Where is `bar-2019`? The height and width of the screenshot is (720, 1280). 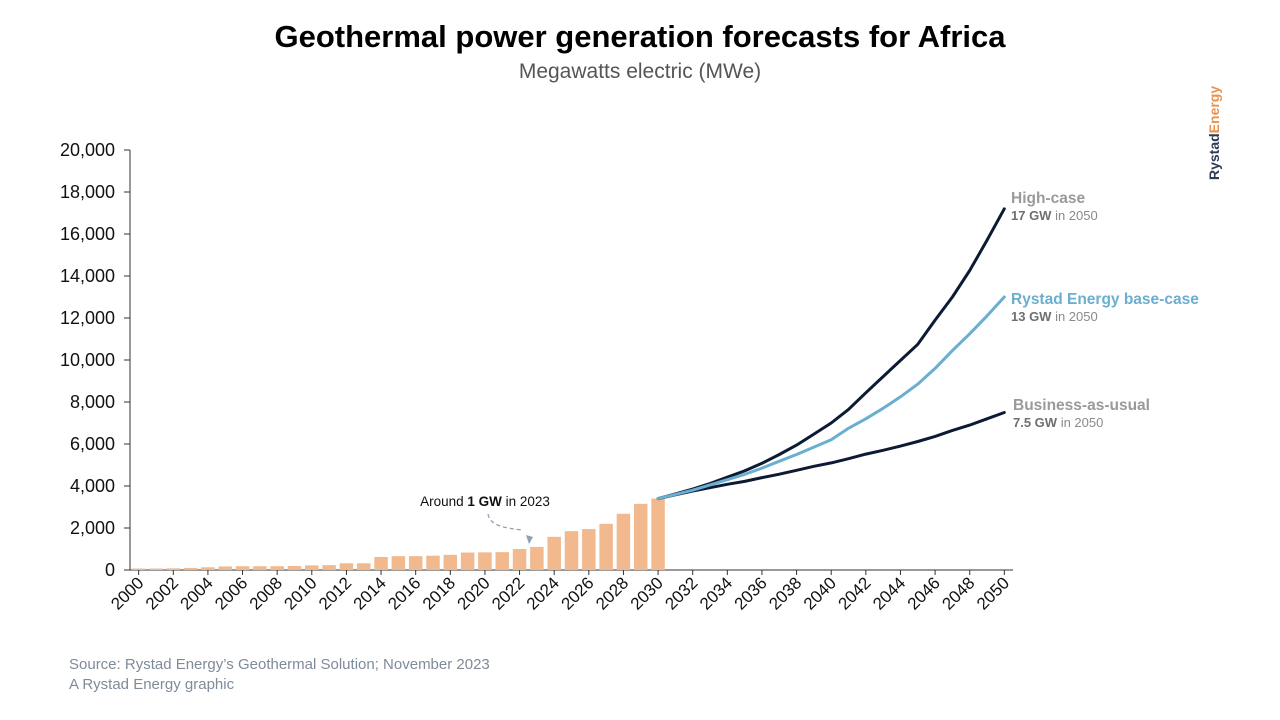 bar-2019 is located at coordinates (467, 561).